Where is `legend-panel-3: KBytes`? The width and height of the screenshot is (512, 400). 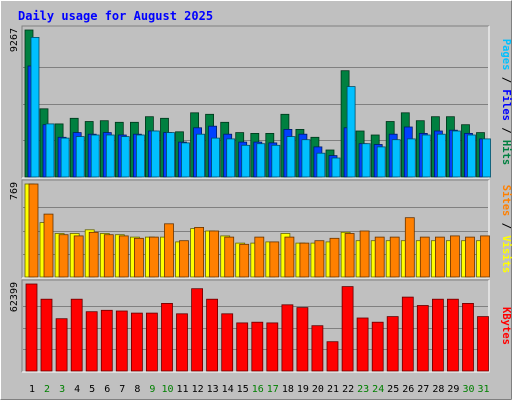 legend-panel-3: KBytes is located at coordinates (506, 326).